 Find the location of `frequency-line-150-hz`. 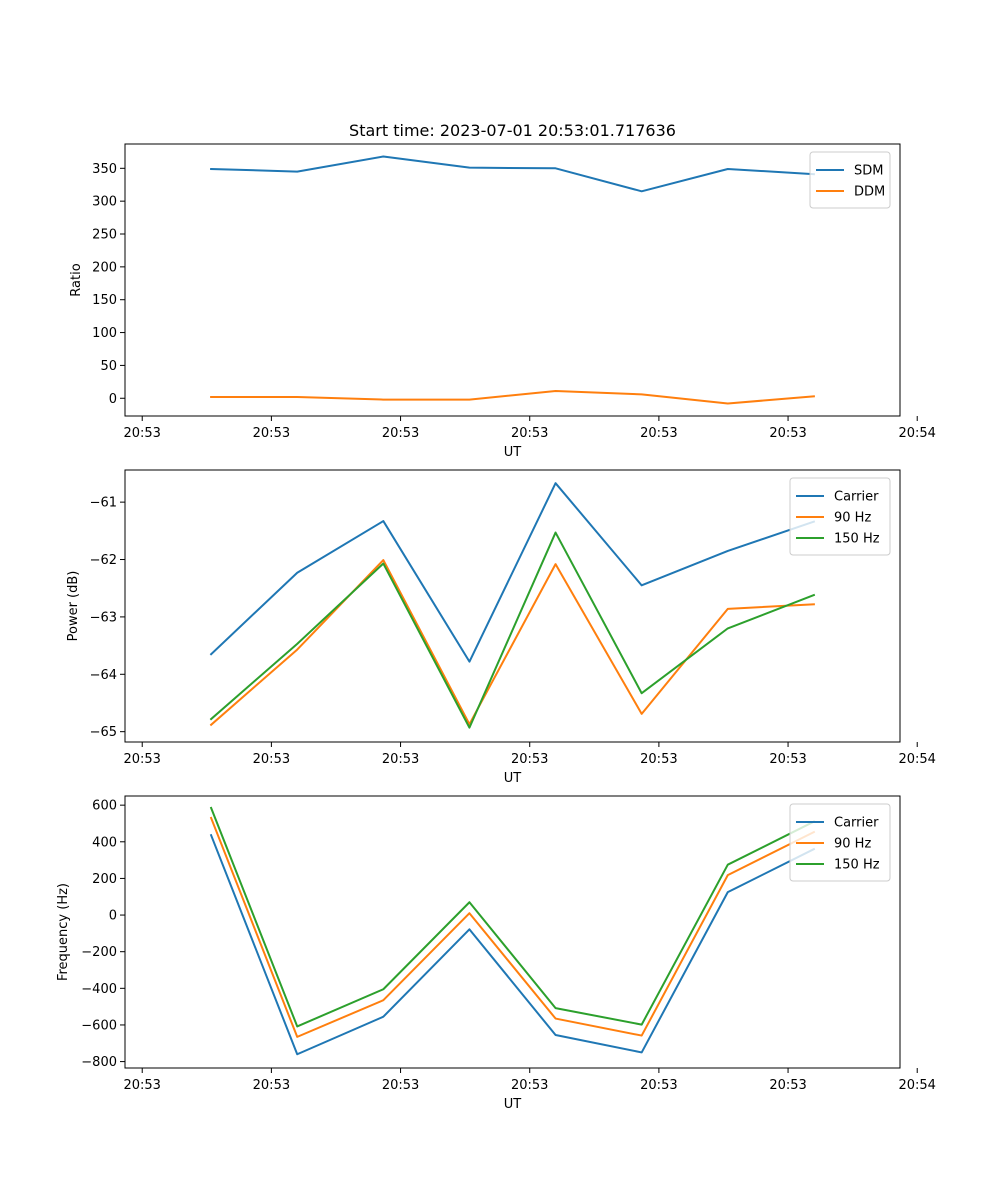

frequency-line-150-hz is located at coordinates (512, 917).